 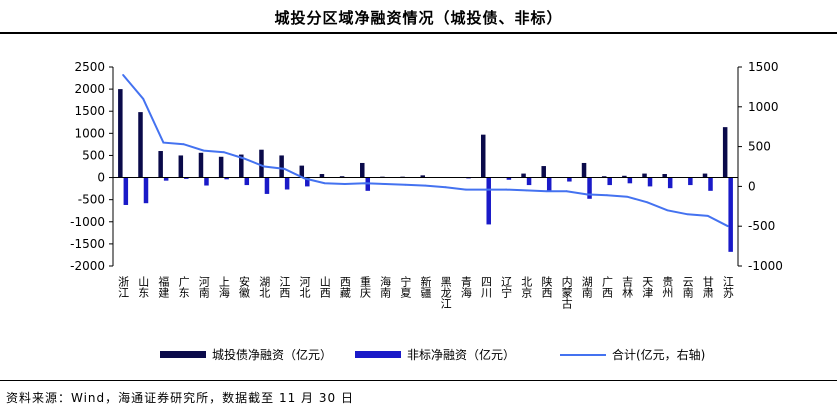 What do you see at coordinates (89, 89) in the screenshot?
I see `y-left-tick-label: 2000` at bounding box center [89, 89].